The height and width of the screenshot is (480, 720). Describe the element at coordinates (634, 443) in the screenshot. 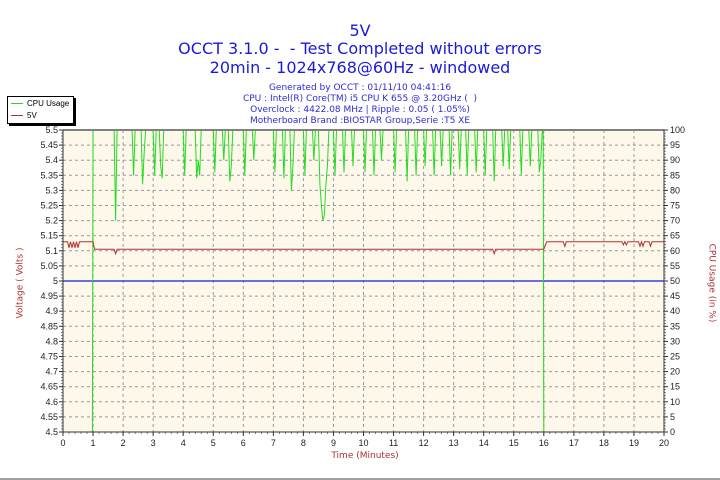

I see `svg-text: 19` at that location.